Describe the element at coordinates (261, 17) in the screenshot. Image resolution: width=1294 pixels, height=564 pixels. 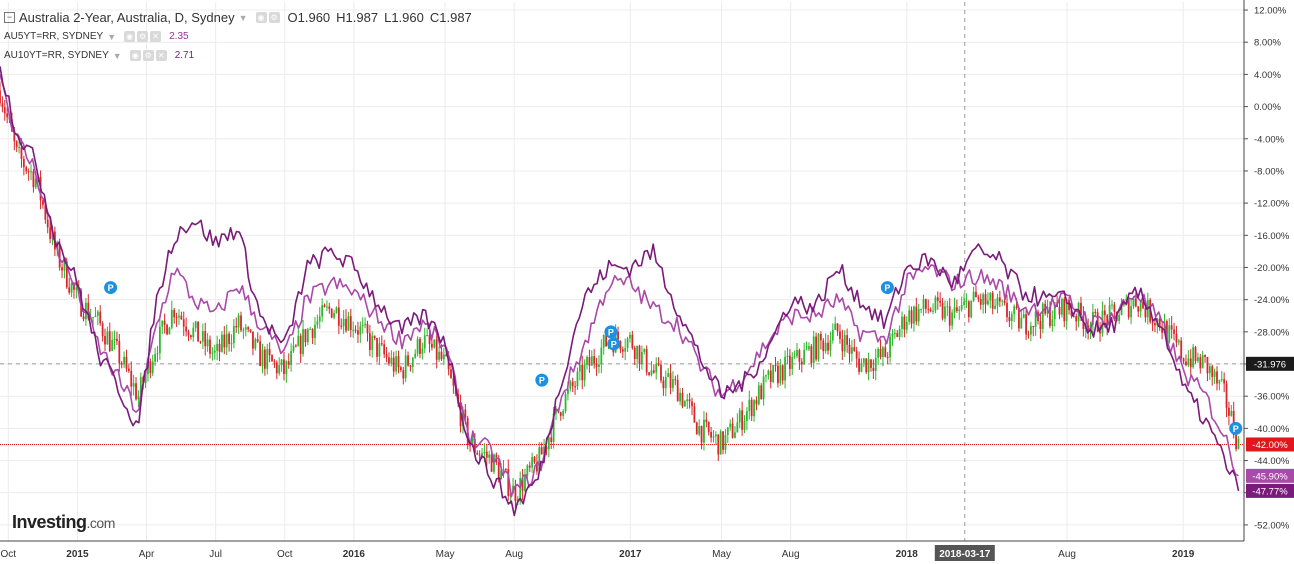
I see `eye-icon: ◉` at that location.